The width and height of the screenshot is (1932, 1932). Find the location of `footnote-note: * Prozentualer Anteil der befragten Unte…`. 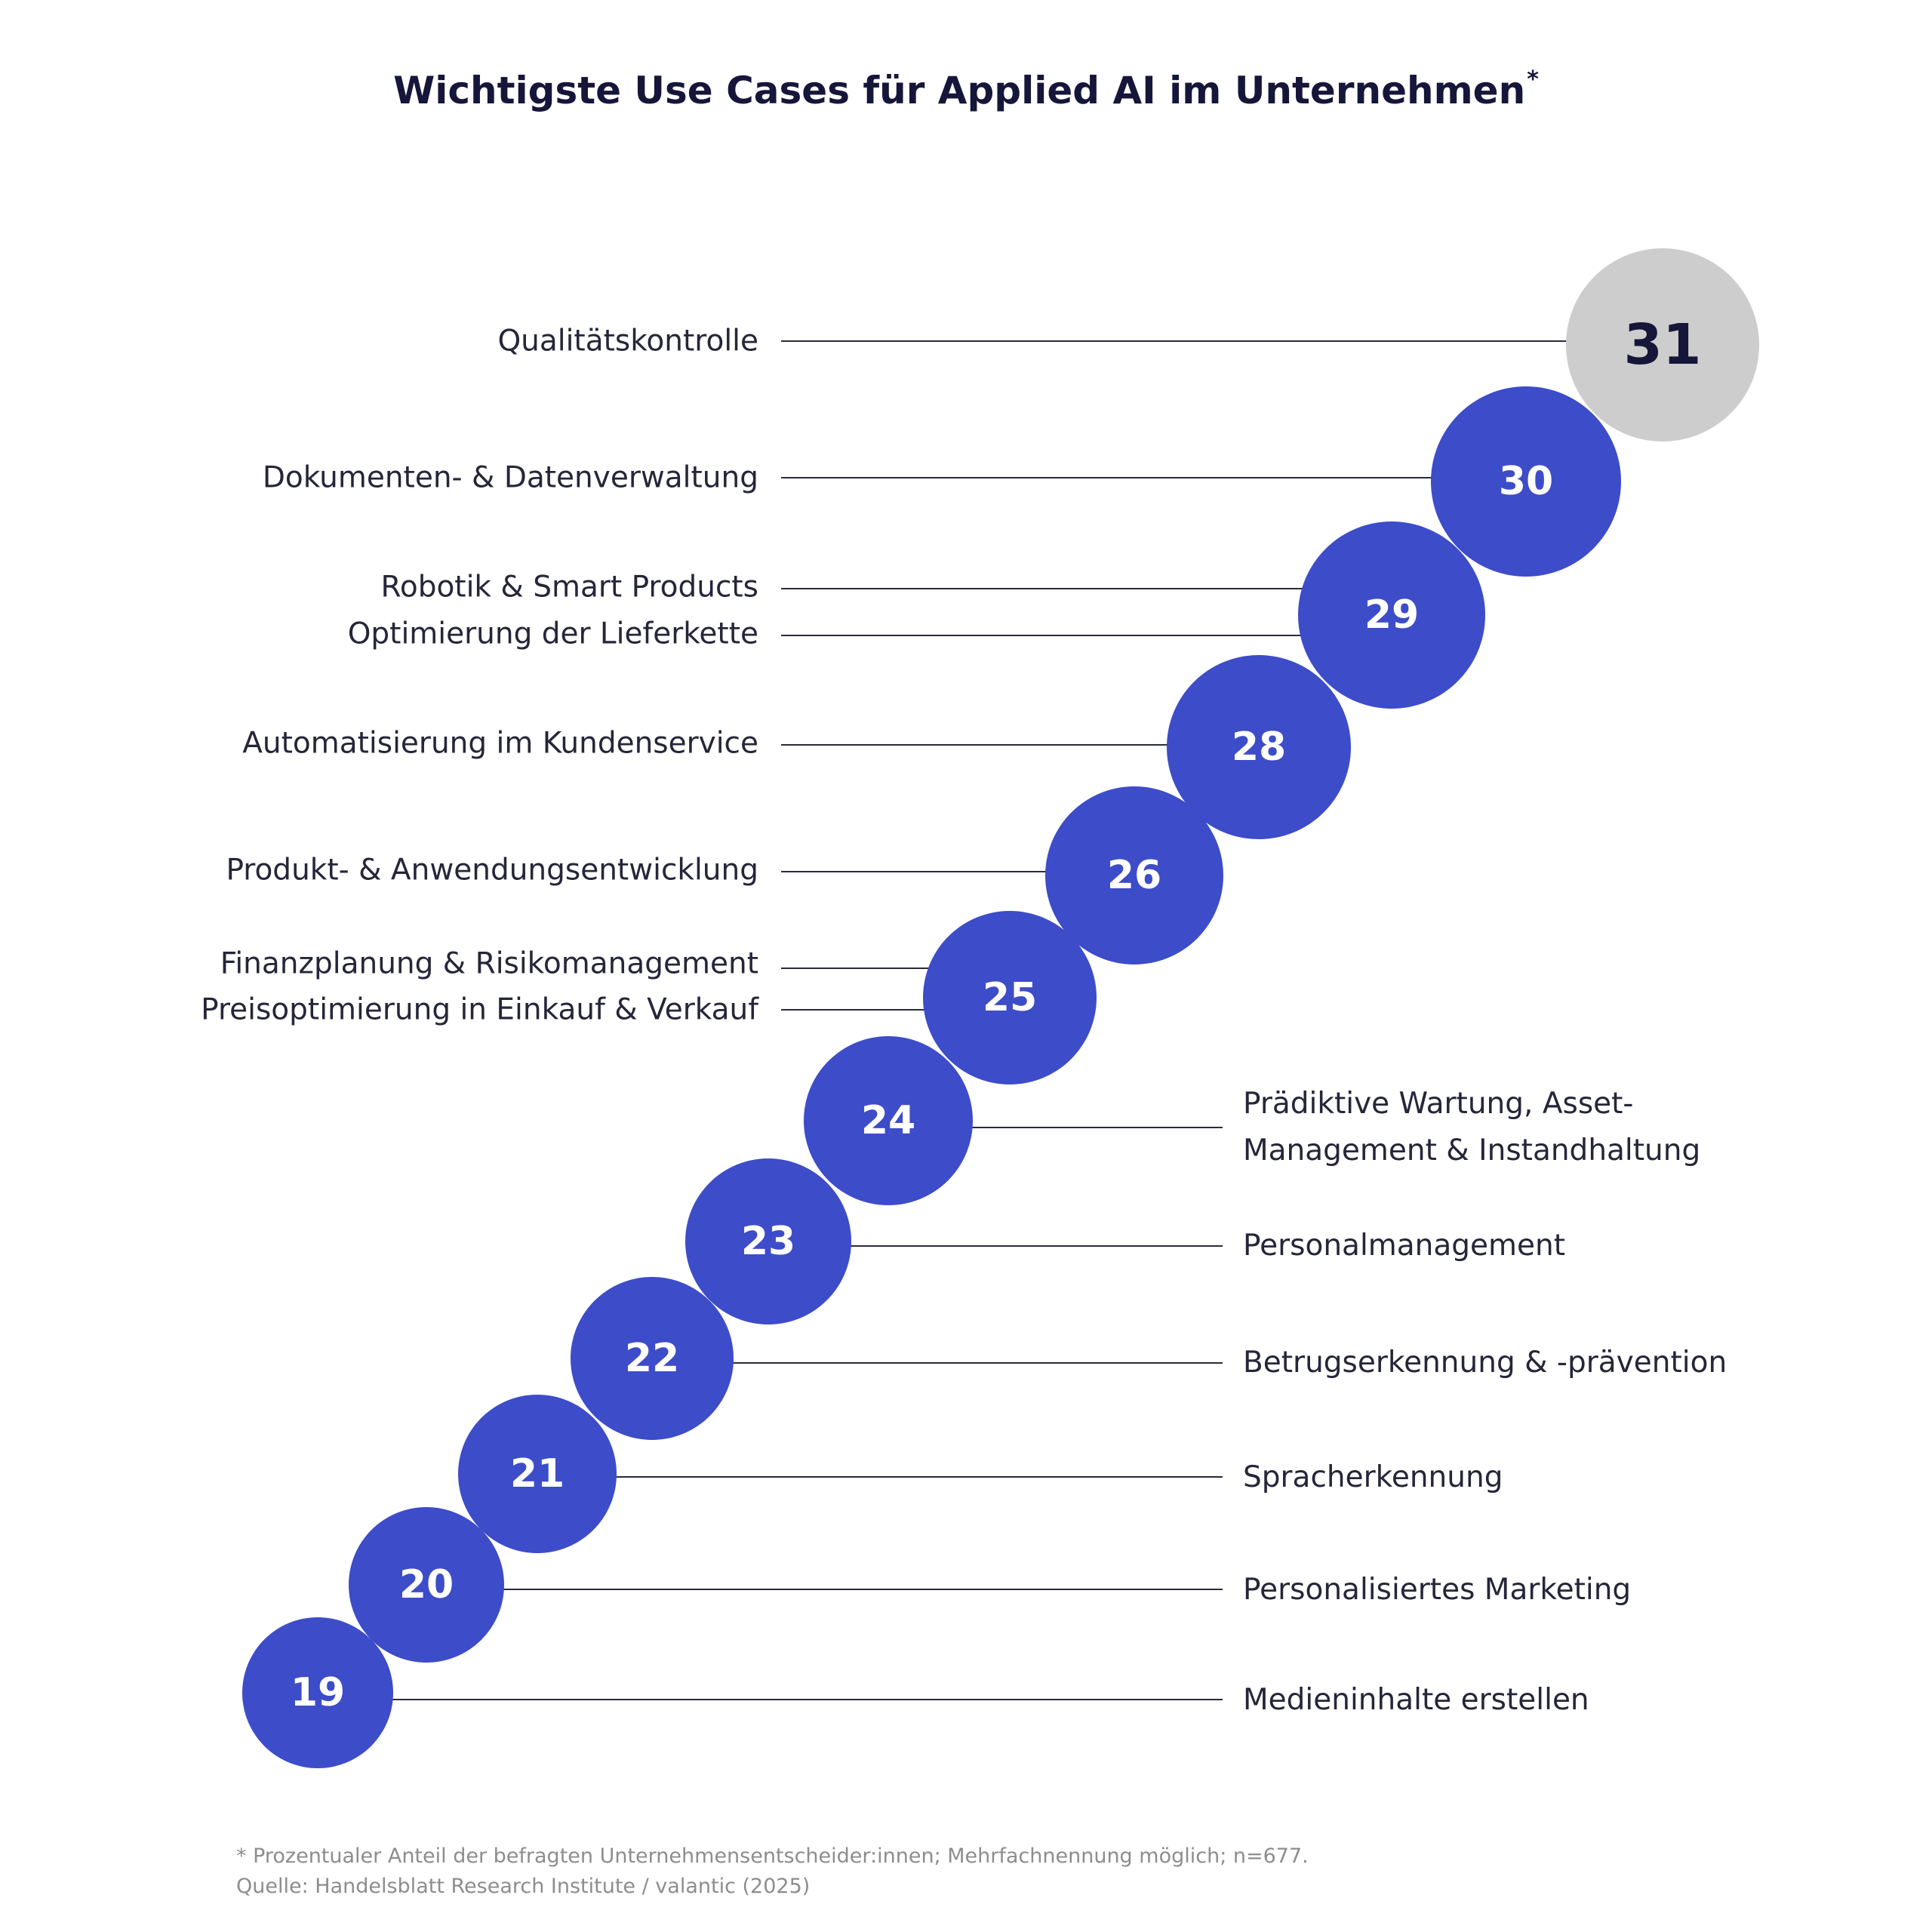

footnote-note: * Prozentualer Anteil der befragten Unte… is located at coordinates (772, 1856).